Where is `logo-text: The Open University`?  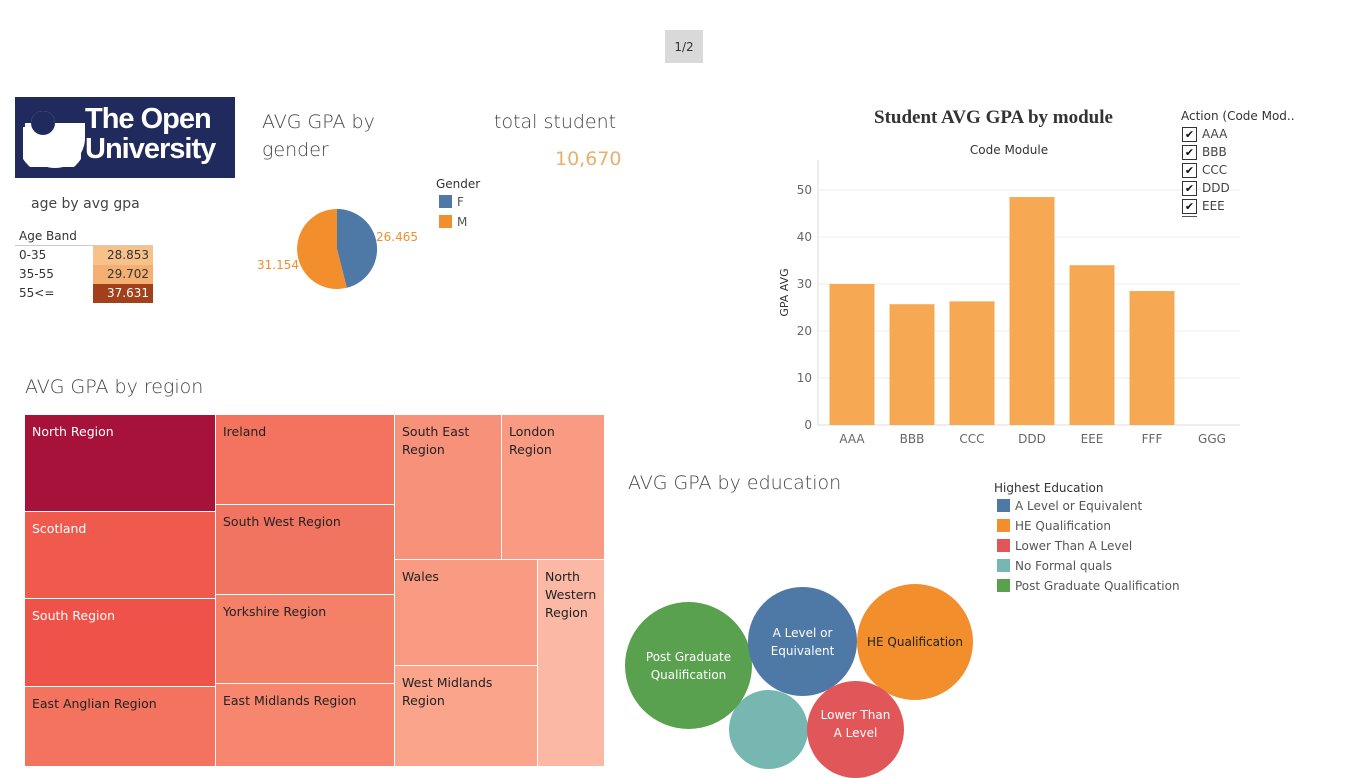
logo-text: The Open University is located at coordinates (150, 134).